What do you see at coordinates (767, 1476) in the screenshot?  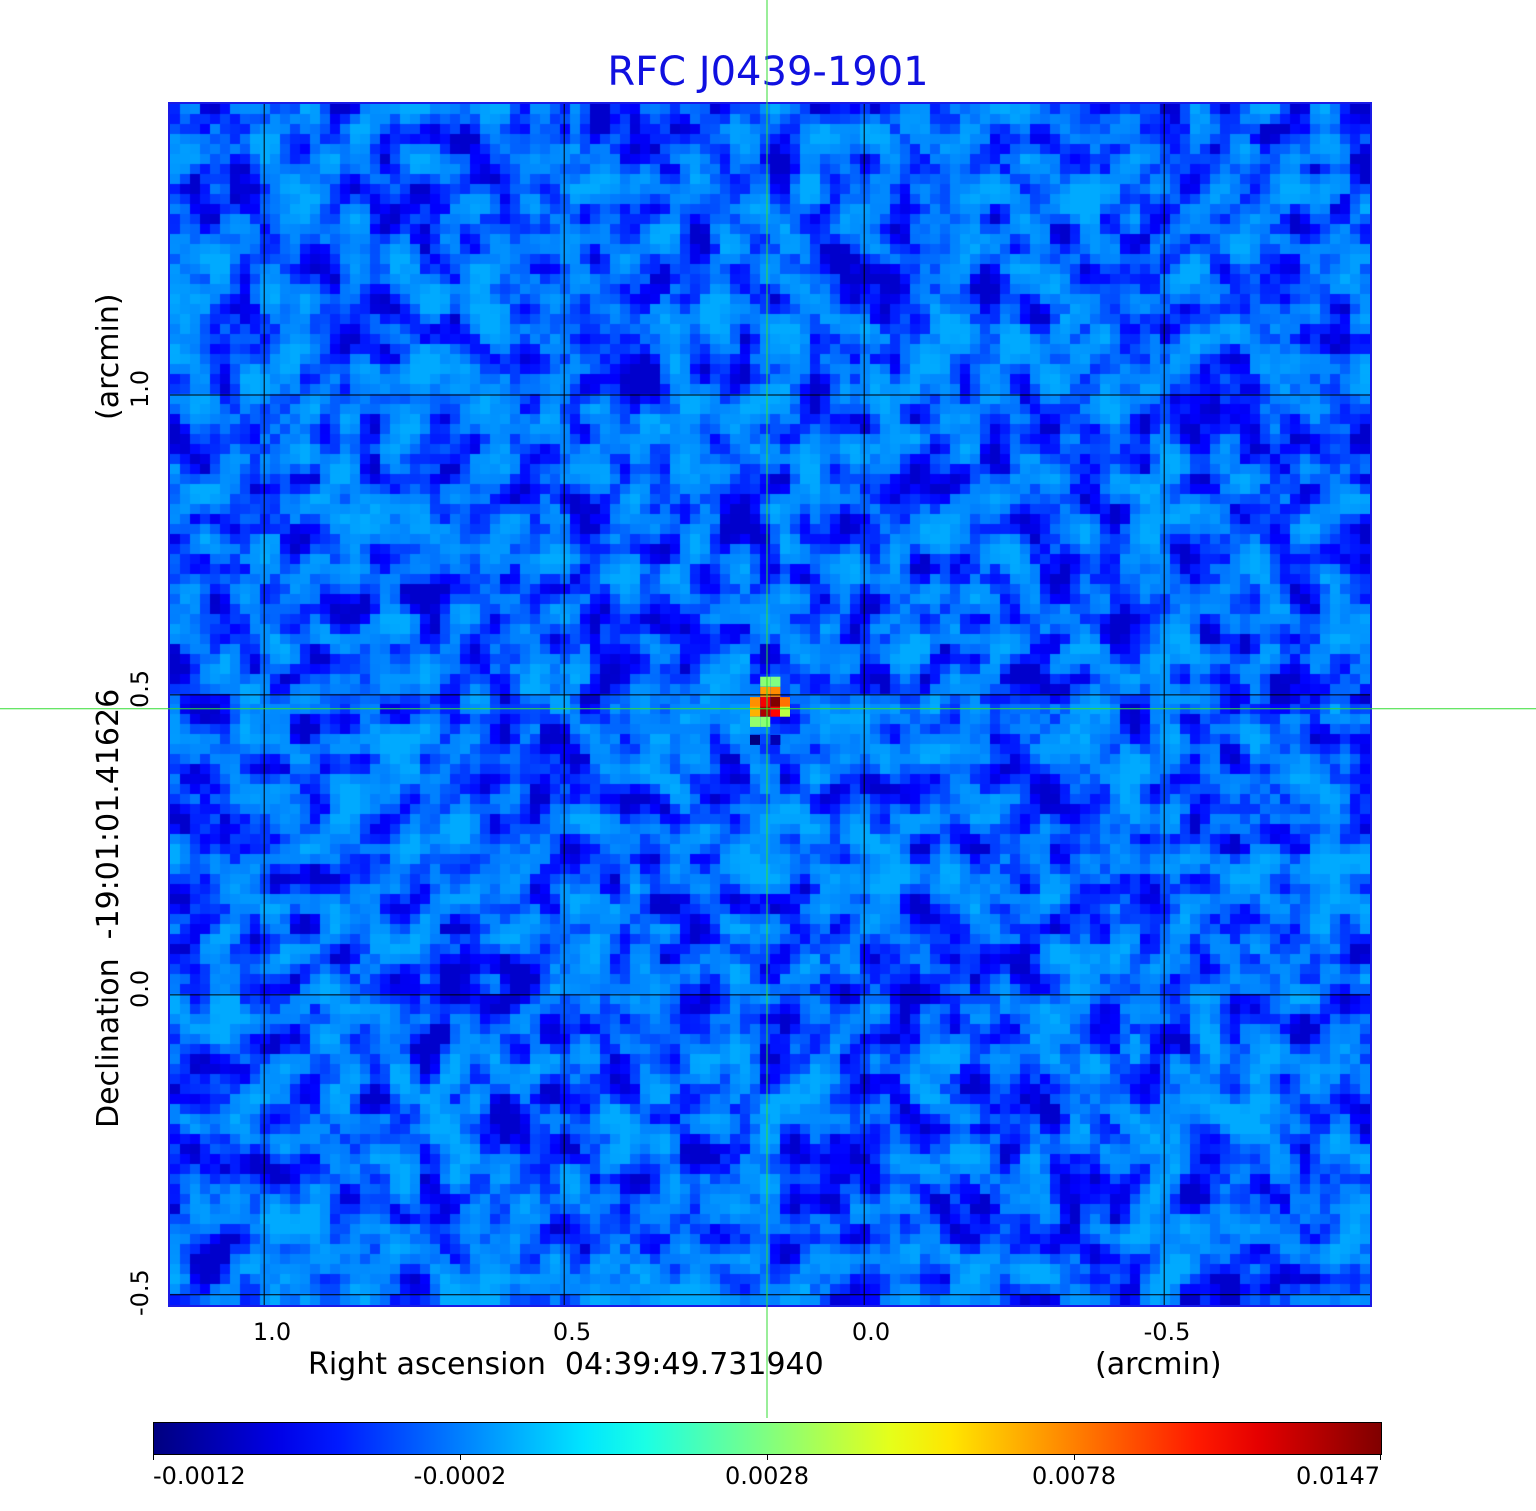 I see `colorbar-tick-label: 0.0028` at bounding box center [767, 1476].